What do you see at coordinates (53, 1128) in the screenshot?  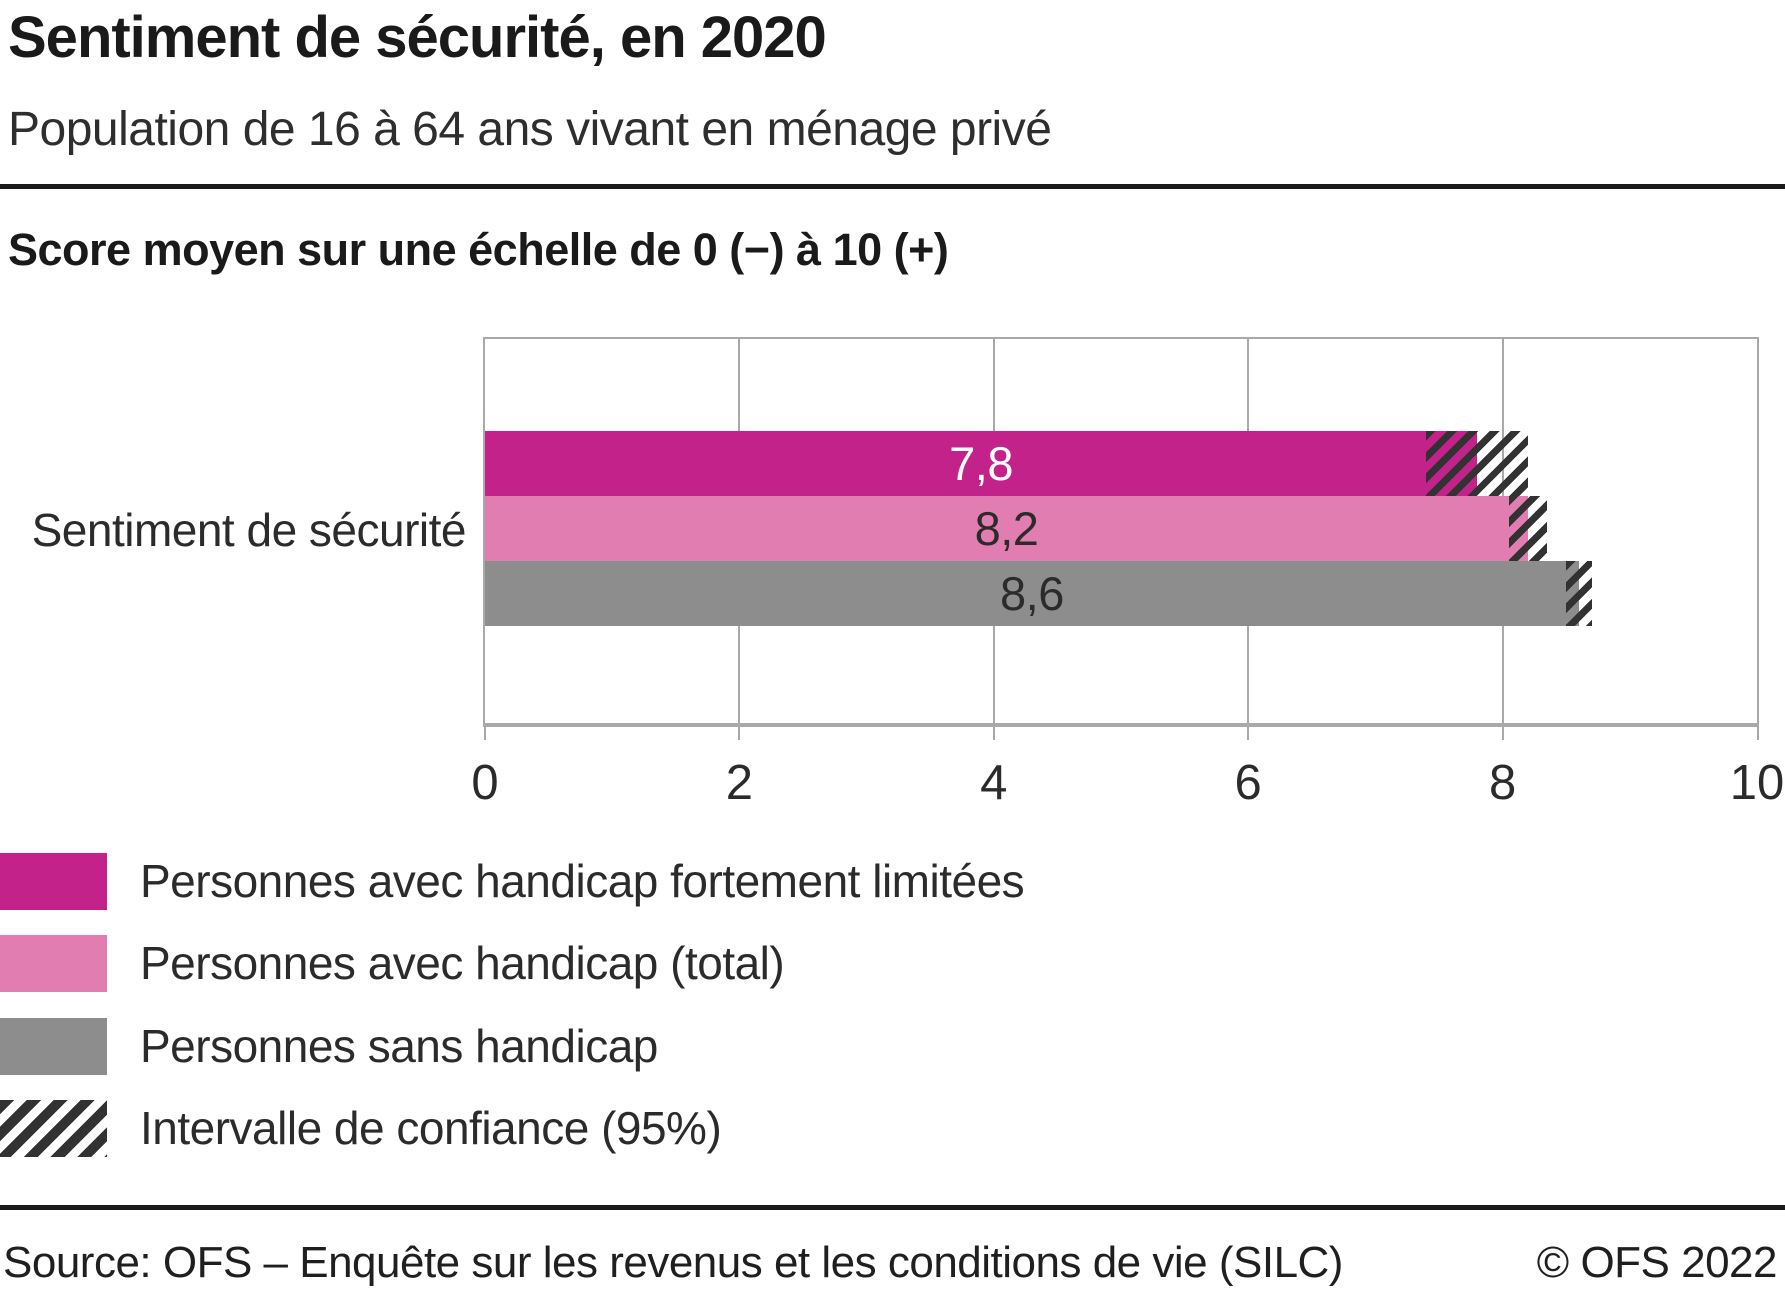 I see `hatch-swatch` at bounding box center [53, 1128].